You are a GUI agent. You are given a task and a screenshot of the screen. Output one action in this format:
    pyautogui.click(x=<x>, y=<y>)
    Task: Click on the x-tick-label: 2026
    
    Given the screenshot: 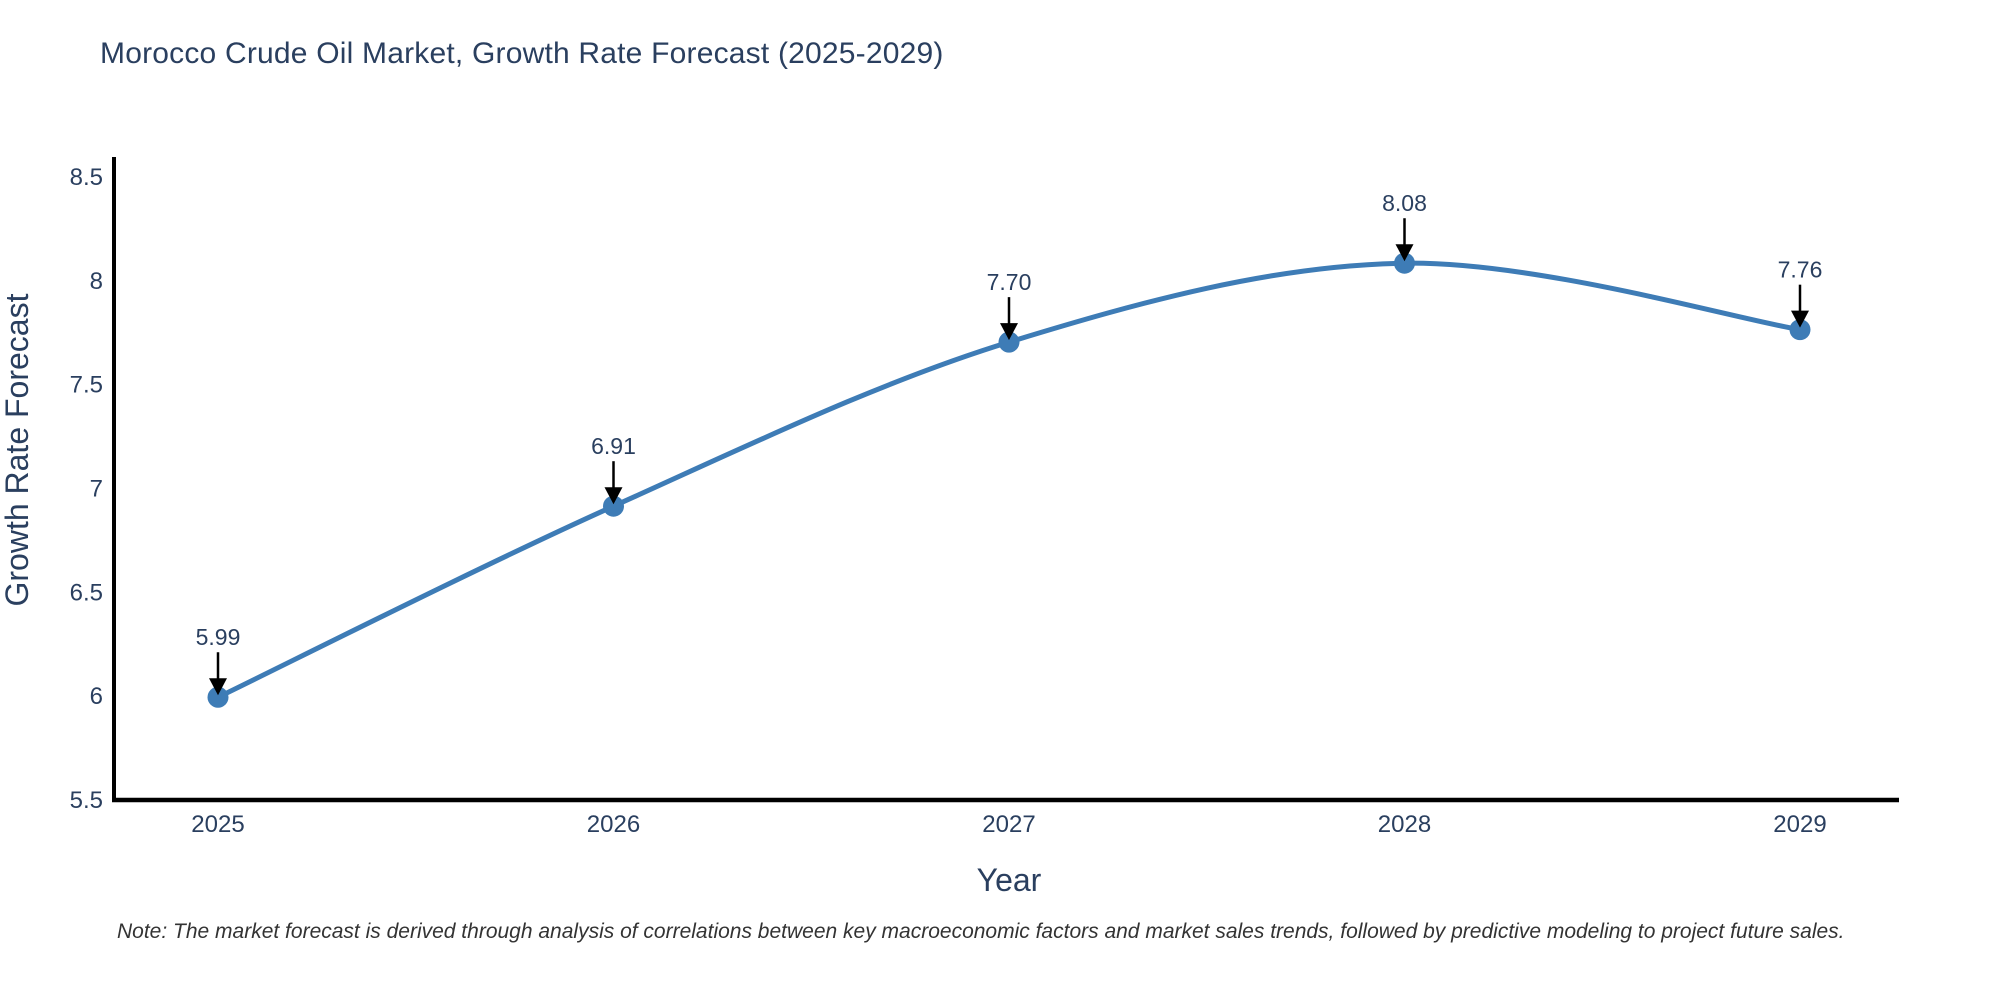 What is the action you would take?
    pyautogui.click(x=613, y=824)
    